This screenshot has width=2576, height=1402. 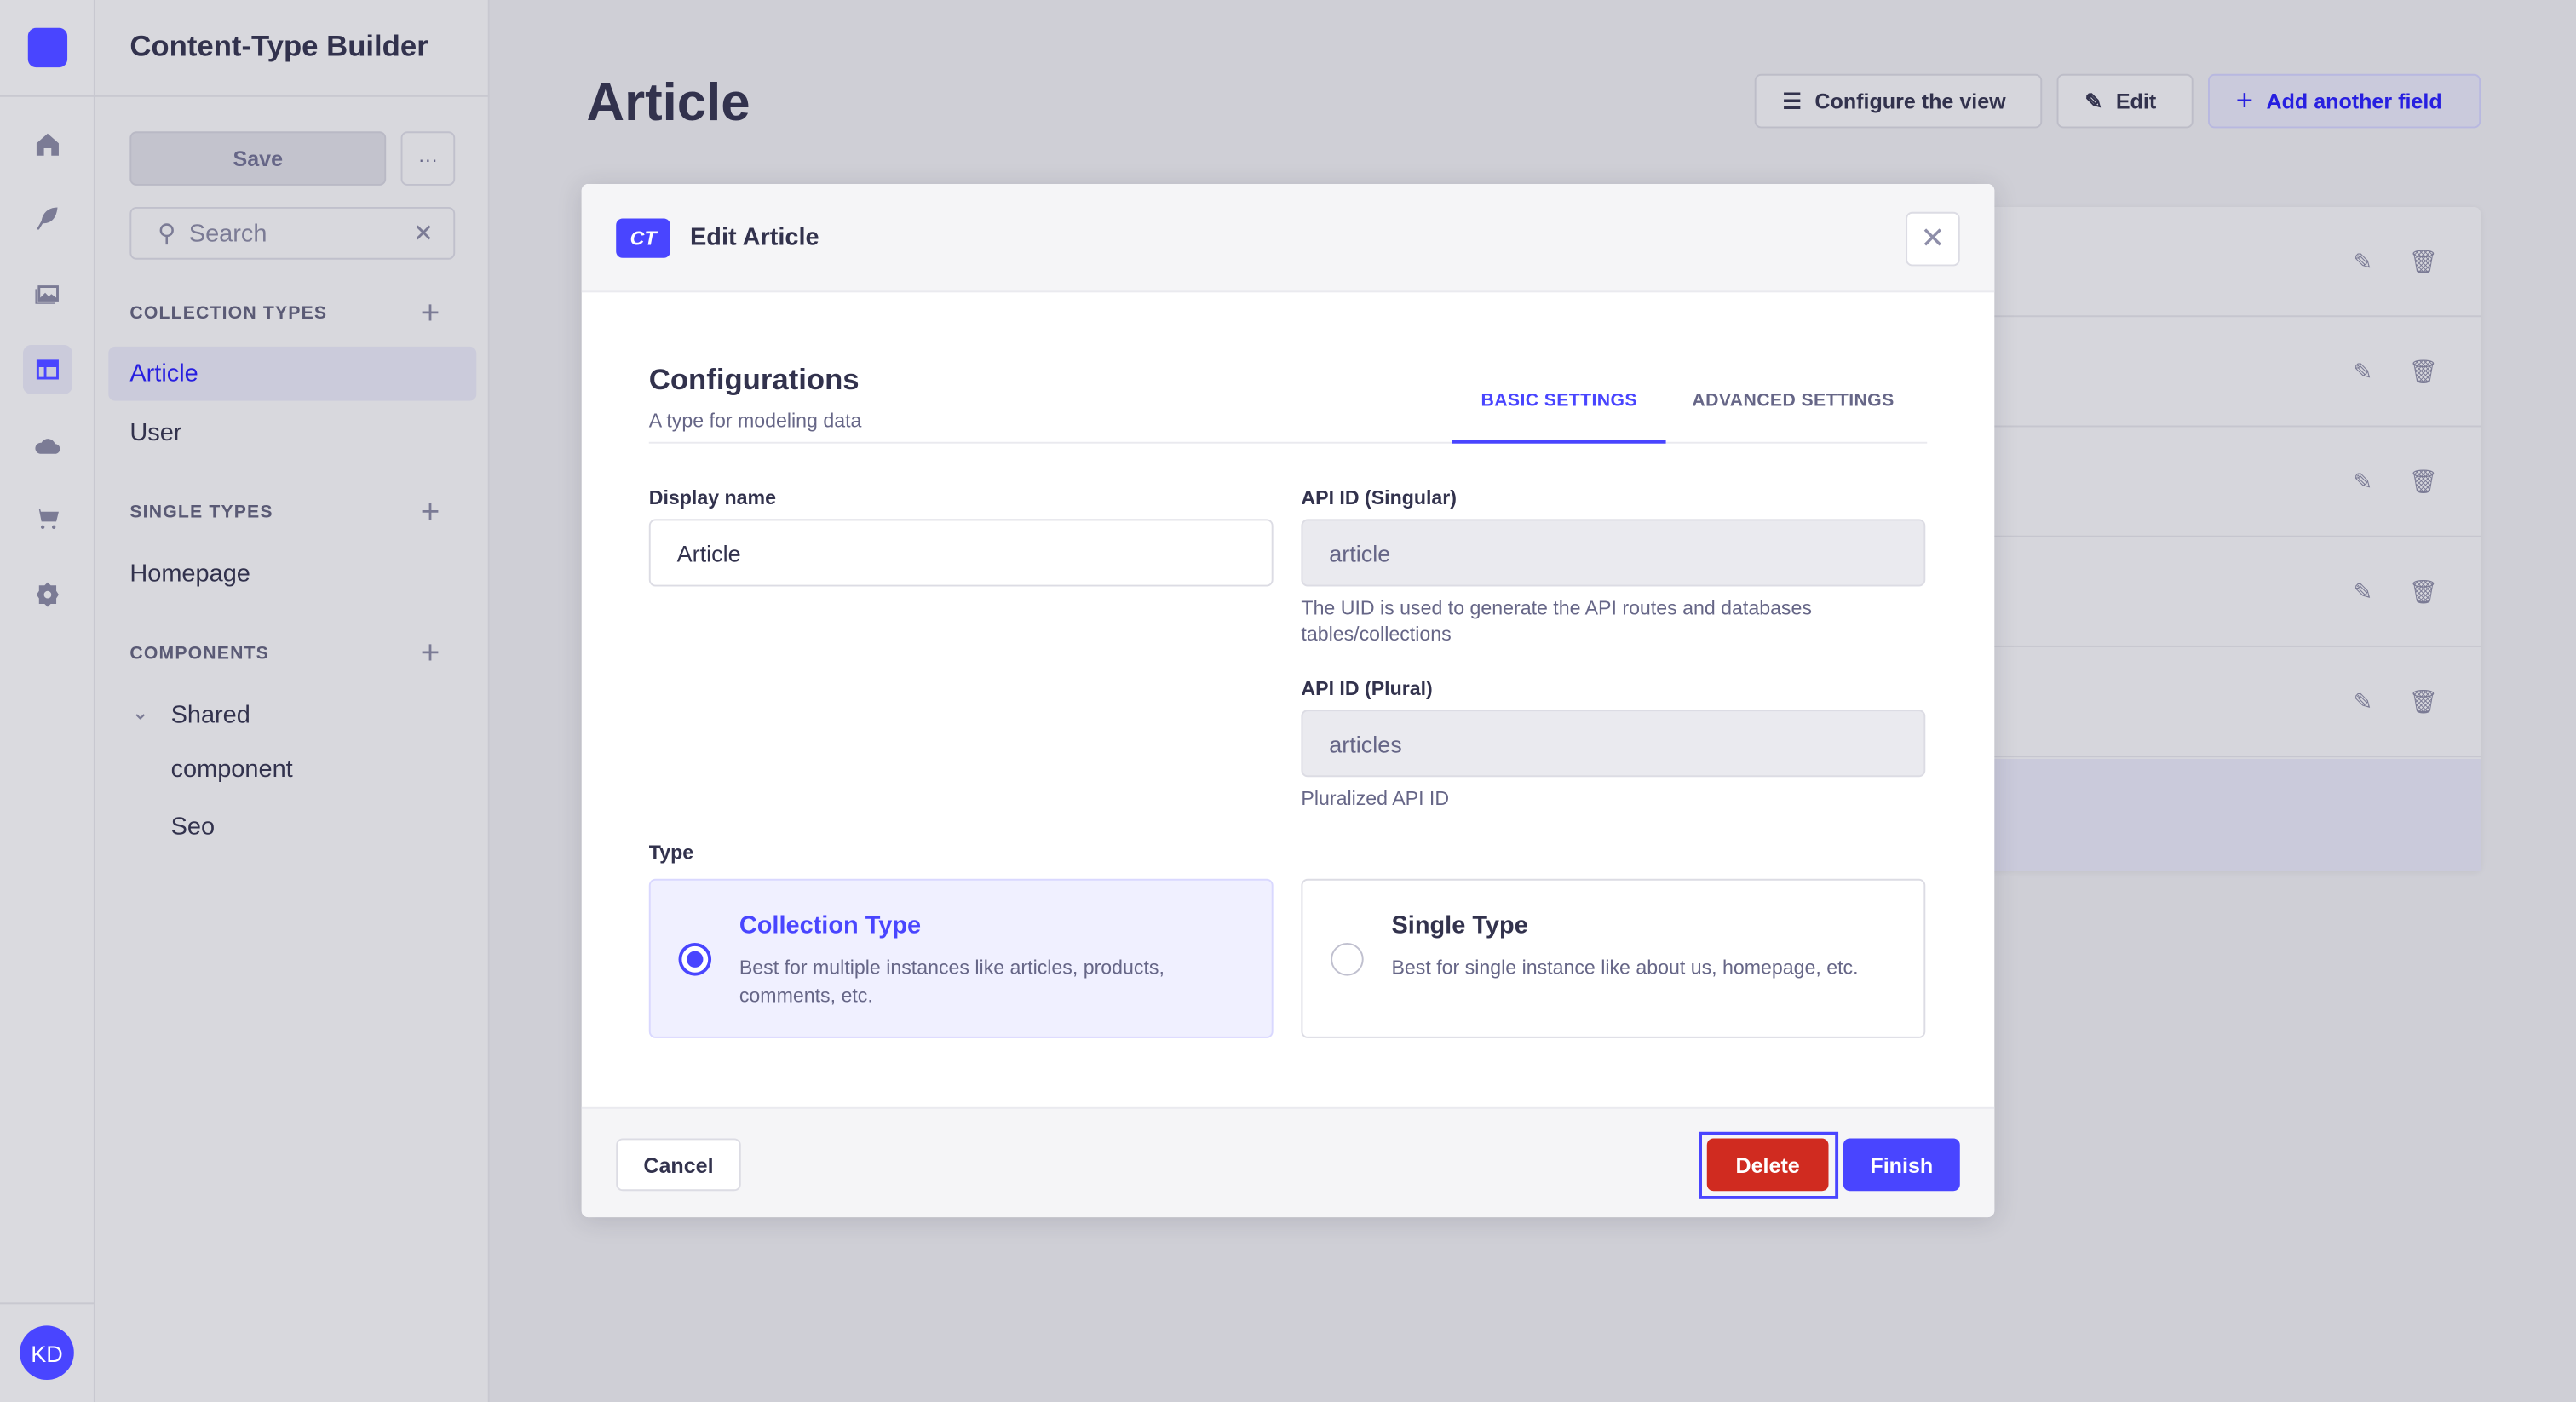 What do you see at coordinates (1288, 238) in the screenshot?
I see `modal-header: CT Edit Article ✕` at bounding box center [1288, 238].